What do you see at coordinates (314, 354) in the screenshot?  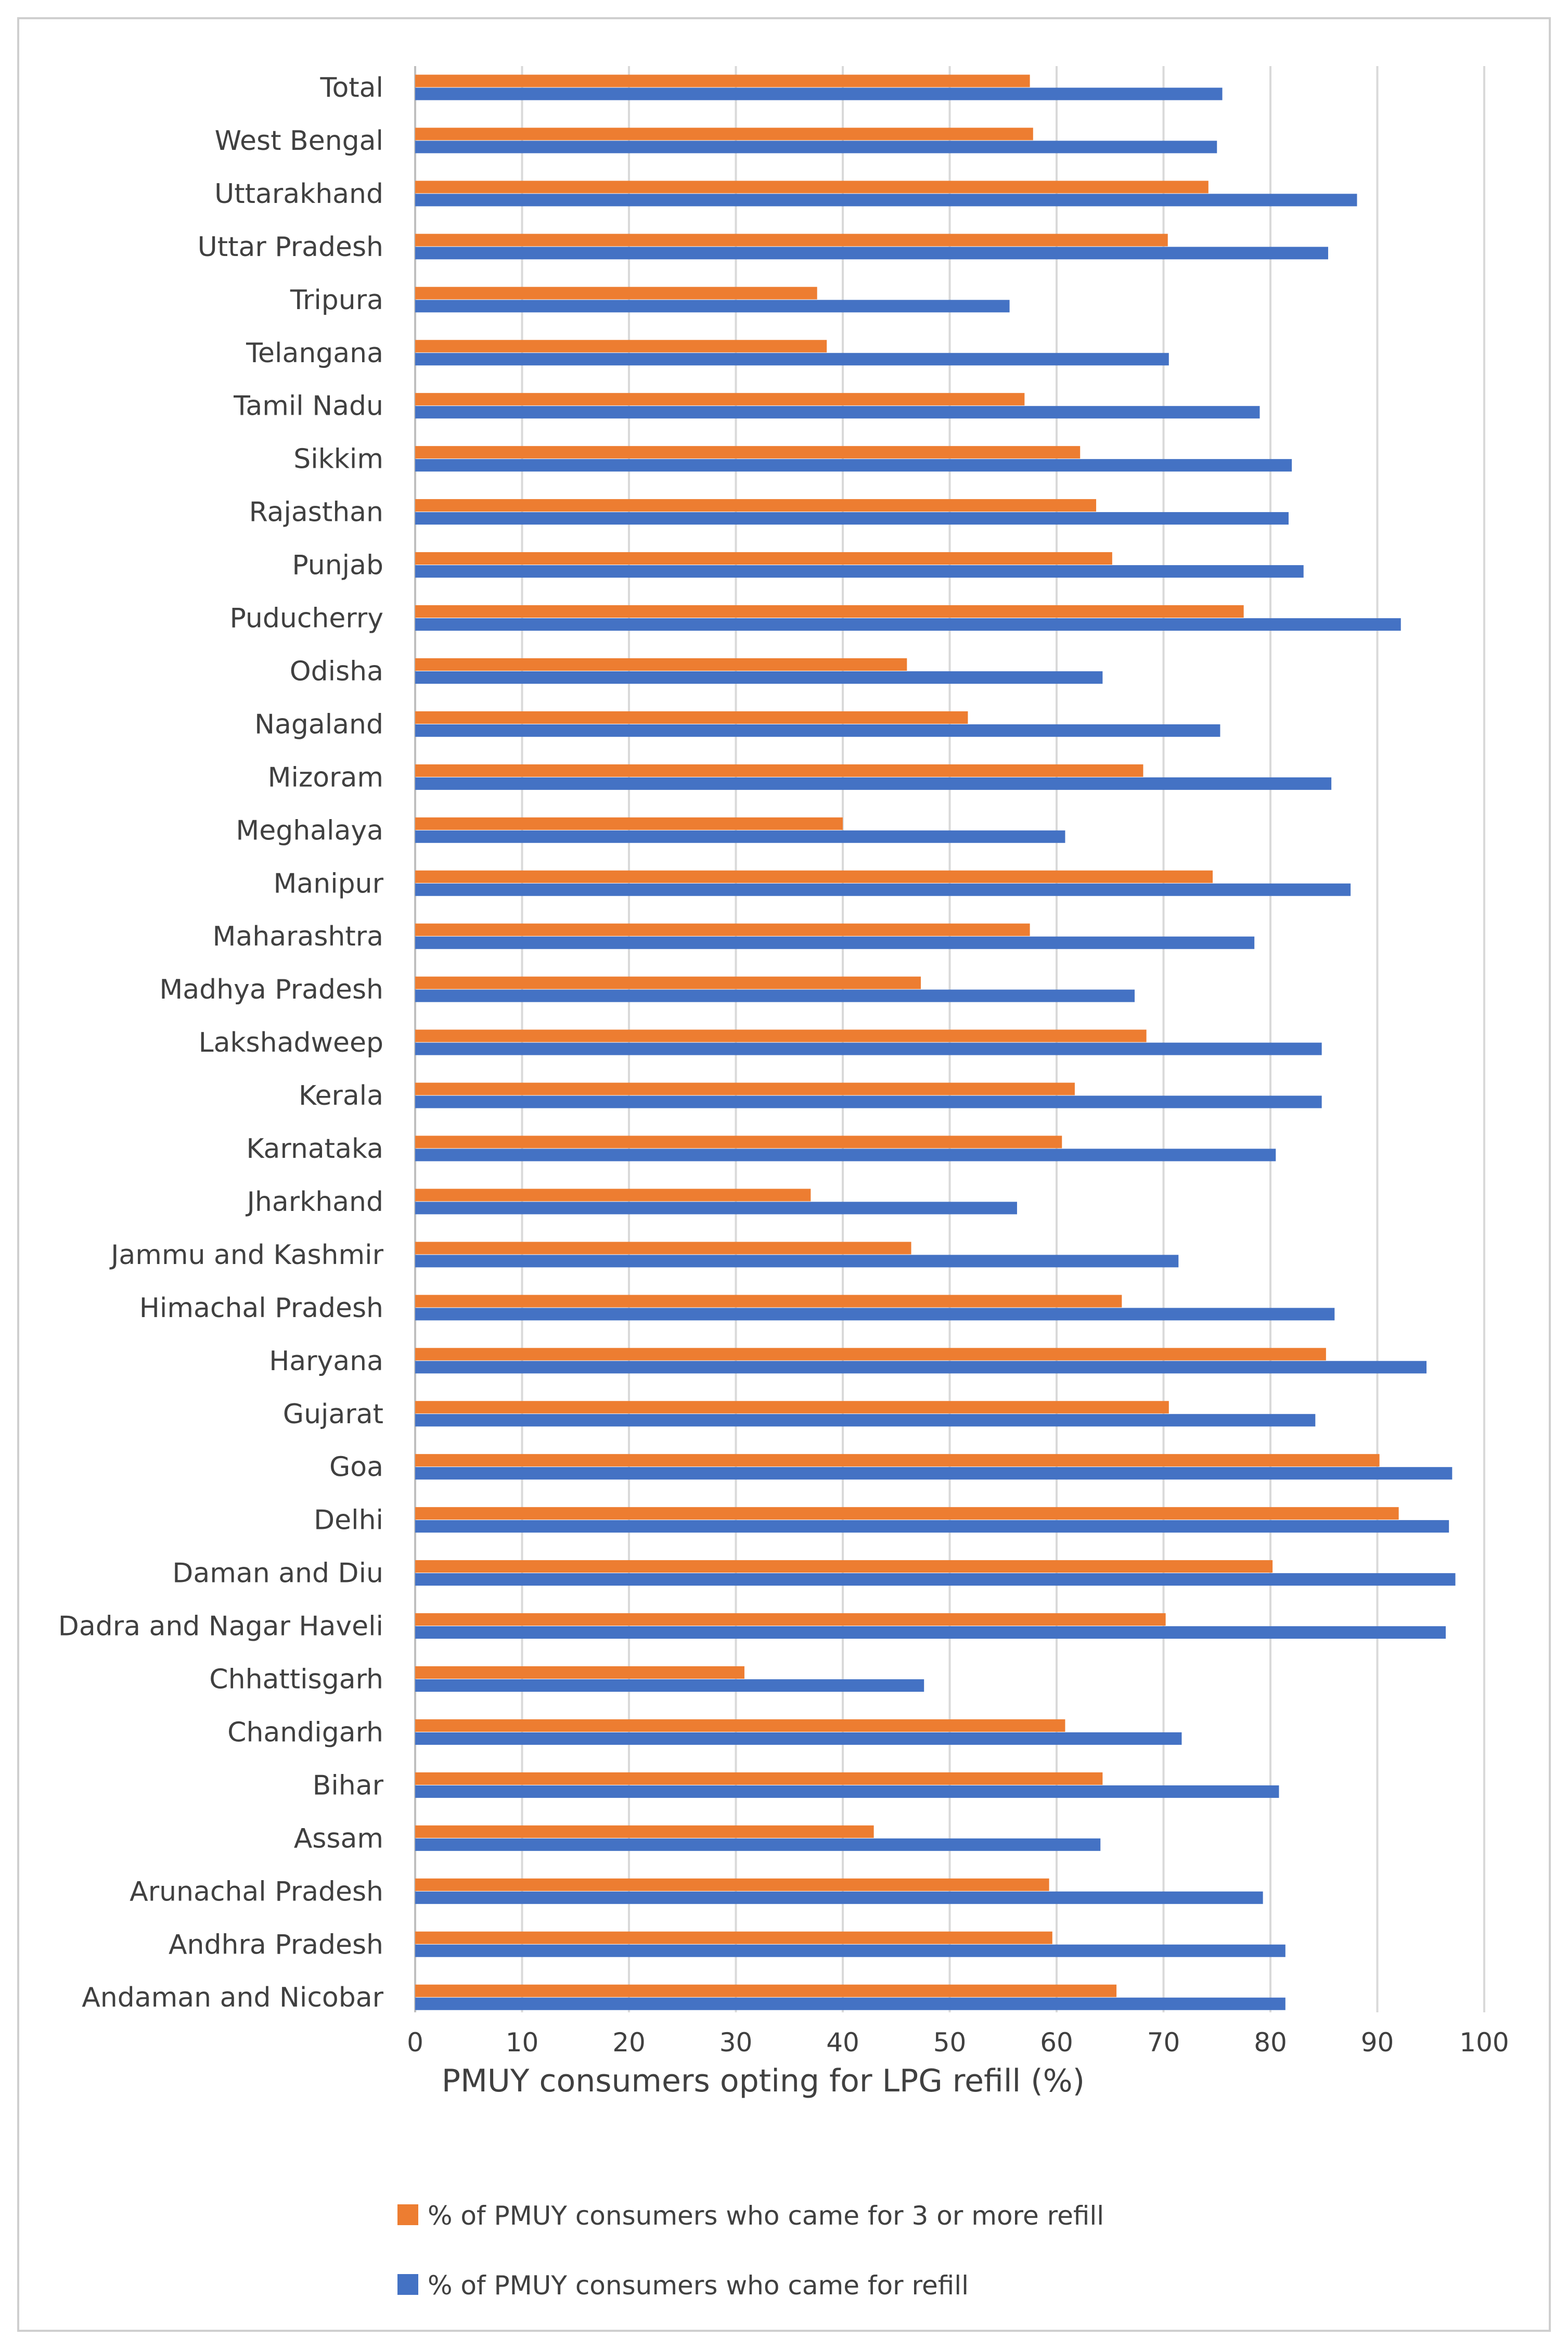 I see `category-label-telangana: Telangana` at bounding box center [314, 354].